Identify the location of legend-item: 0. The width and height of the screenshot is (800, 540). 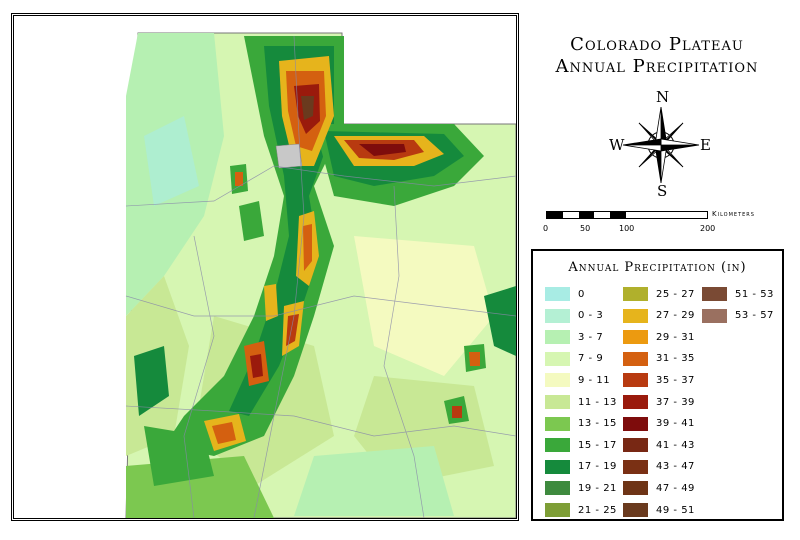
(565, 294).